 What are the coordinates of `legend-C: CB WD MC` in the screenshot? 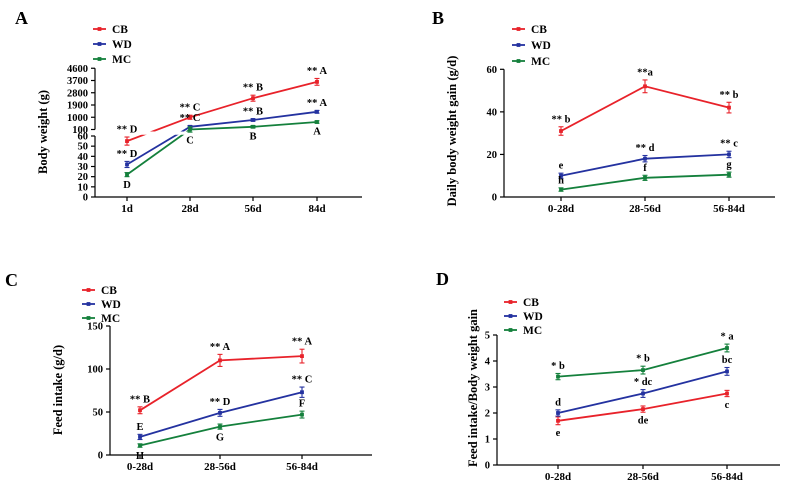 It's located at (101, 305).